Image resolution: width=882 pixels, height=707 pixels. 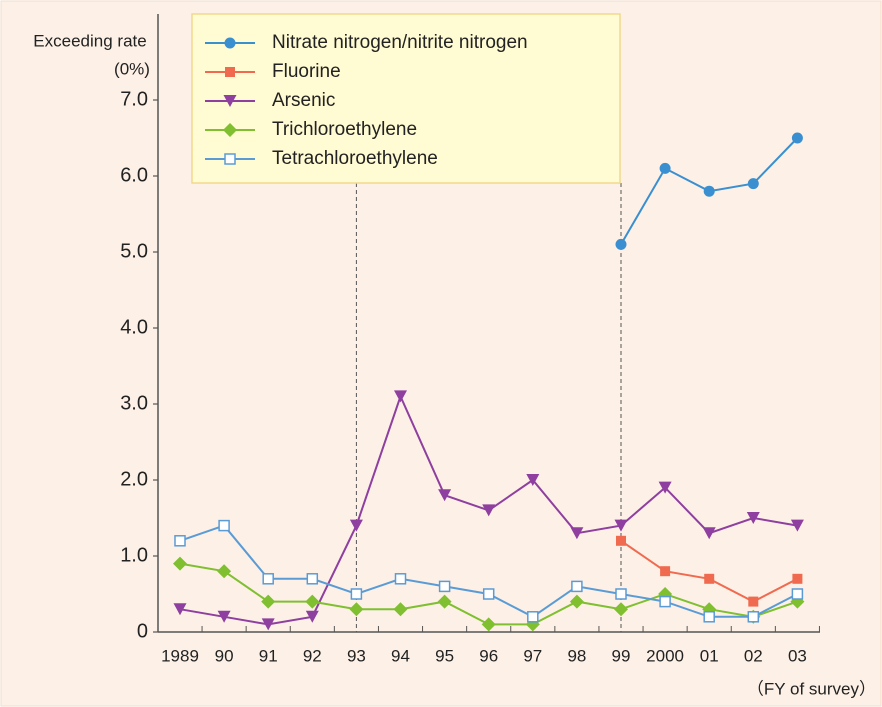 What do you see at coordinates (134, 403) in the screenshot?
I see `y-tick-label: 3.0` at bounding box center [134, 403].